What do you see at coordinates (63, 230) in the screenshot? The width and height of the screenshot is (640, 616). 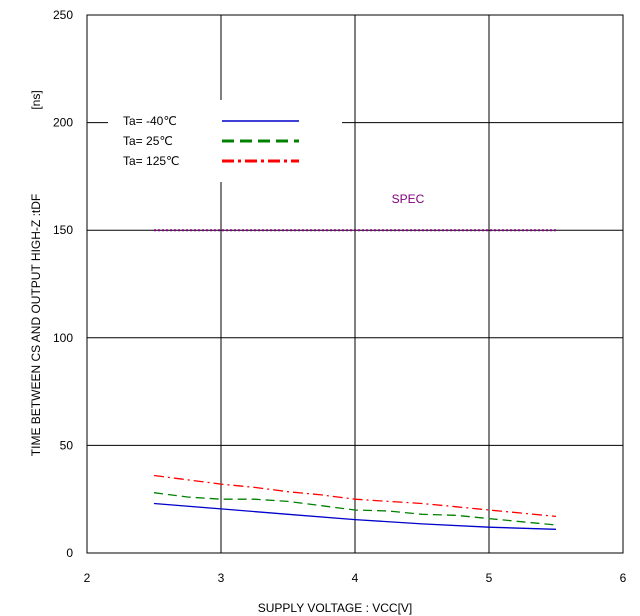 I see `y-tick-label: 150` at bounding box center [63, 230].